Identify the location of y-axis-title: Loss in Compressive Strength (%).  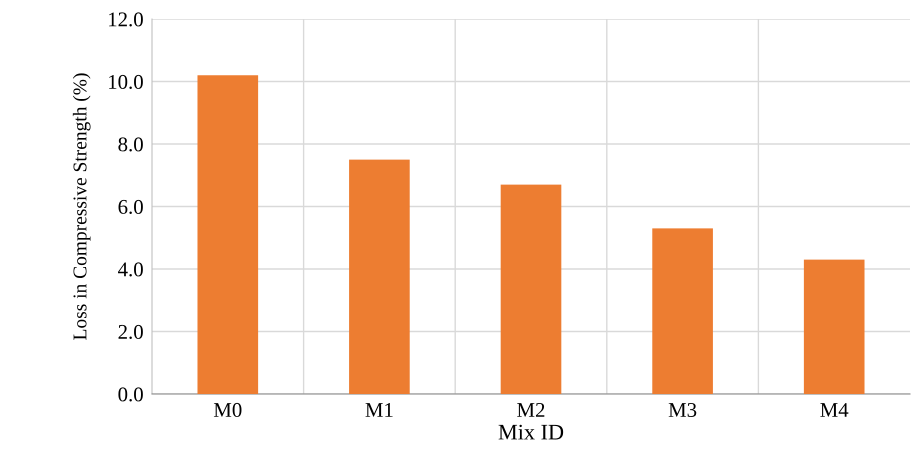
(81, 206).